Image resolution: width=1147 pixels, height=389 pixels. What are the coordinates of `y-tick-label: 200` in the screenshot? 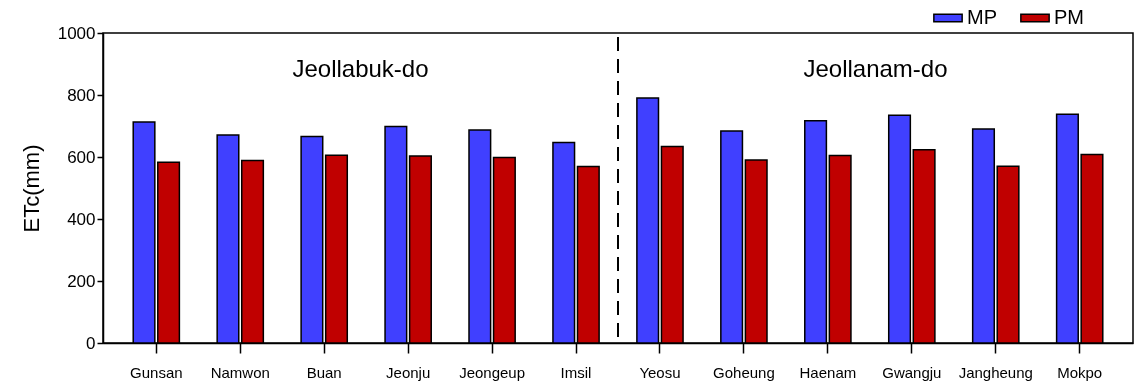 It's located at (81, 281).